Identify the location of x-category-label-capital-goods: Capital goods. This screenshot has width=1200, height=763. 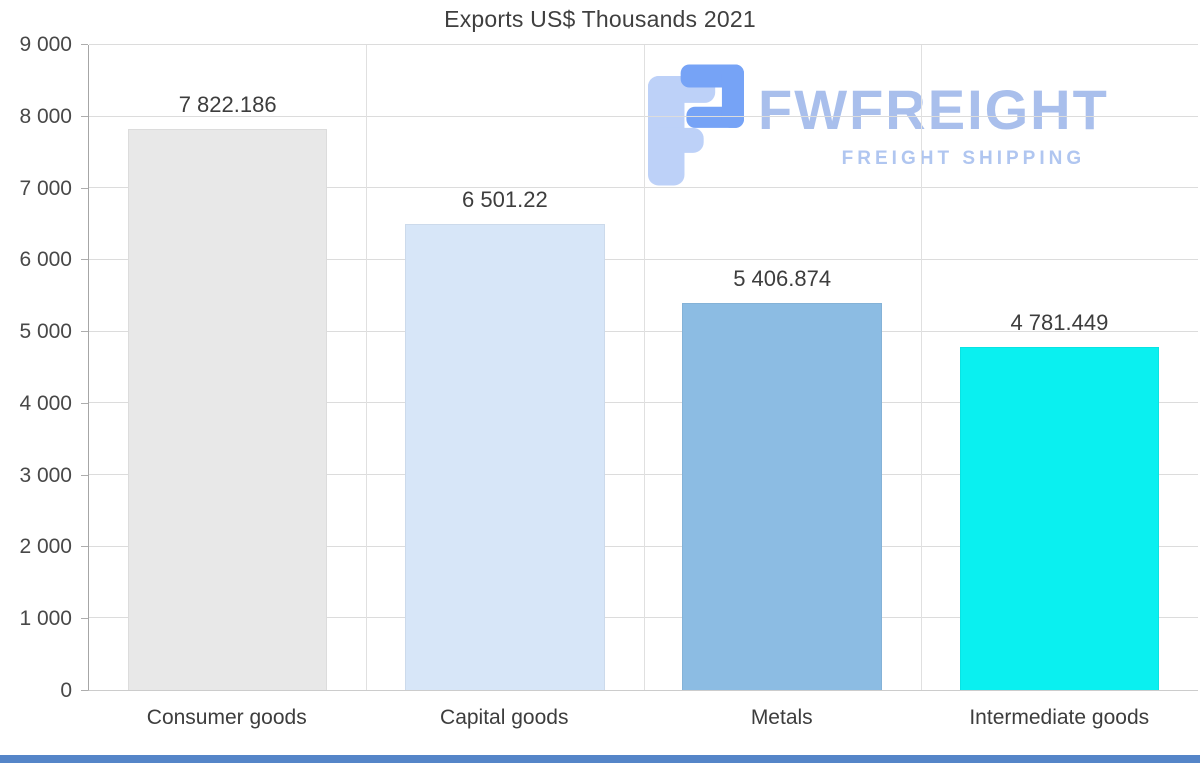
(504, 717).